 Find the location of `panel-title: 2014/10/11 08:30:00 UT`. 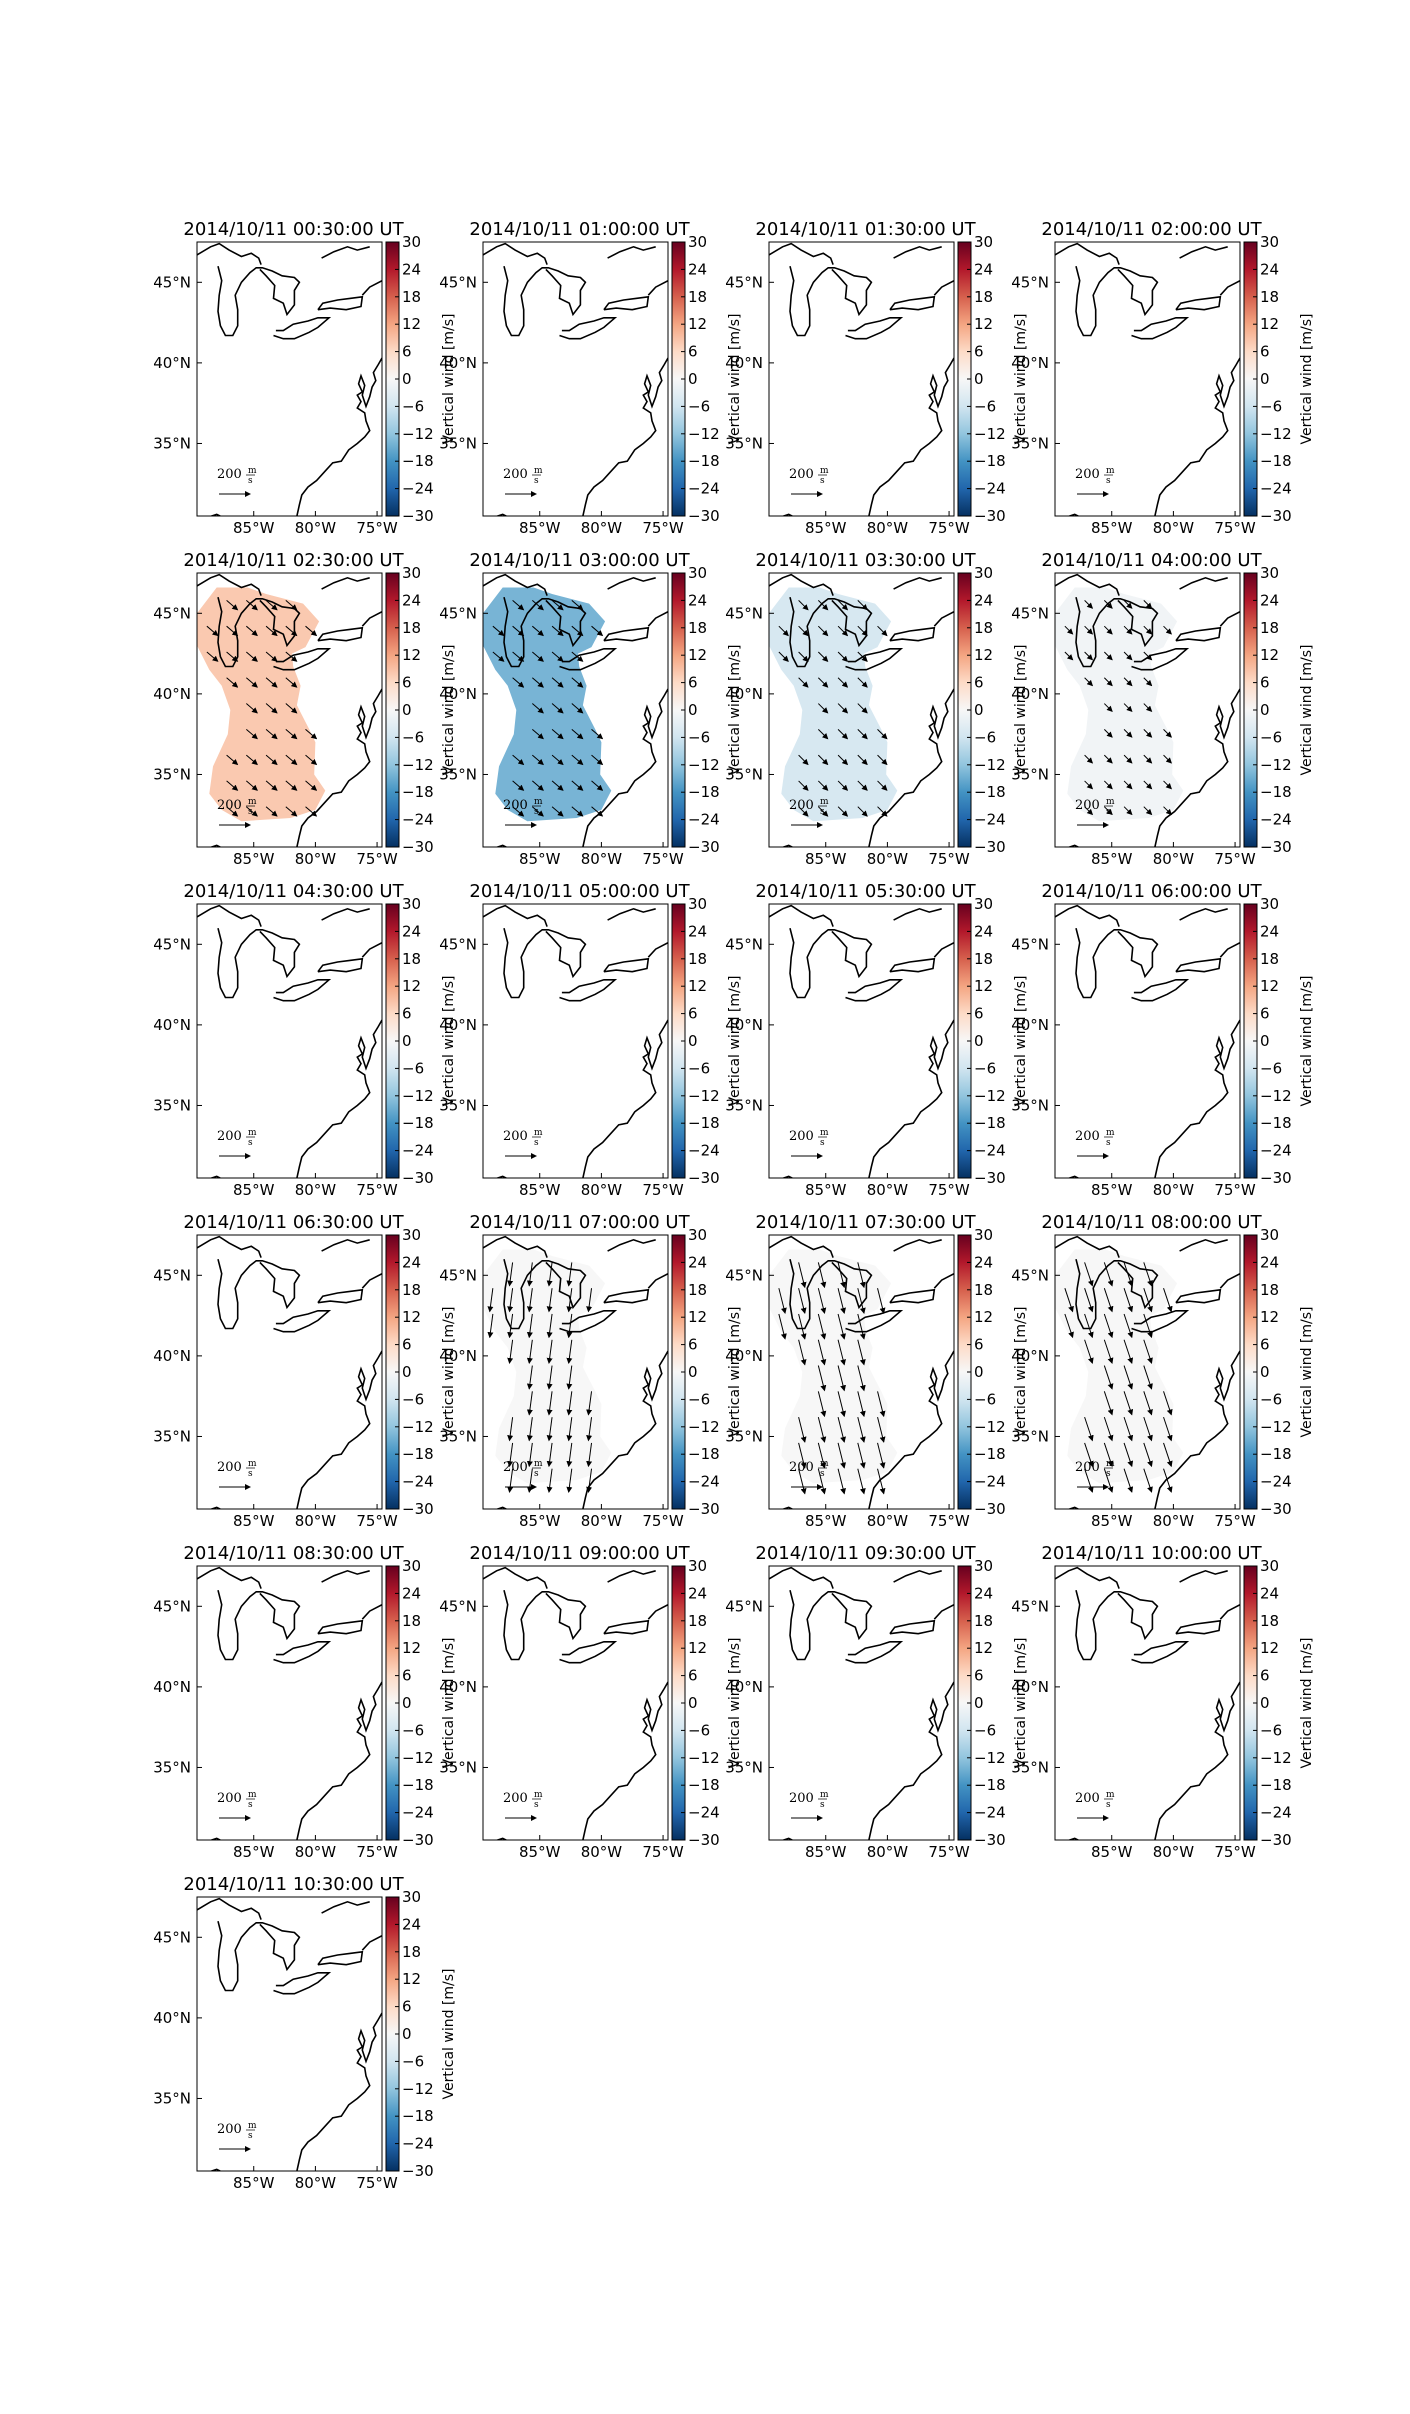

panel-title: 2014/10/11 08:30:00 UT is located at coordinates (293, 1553).